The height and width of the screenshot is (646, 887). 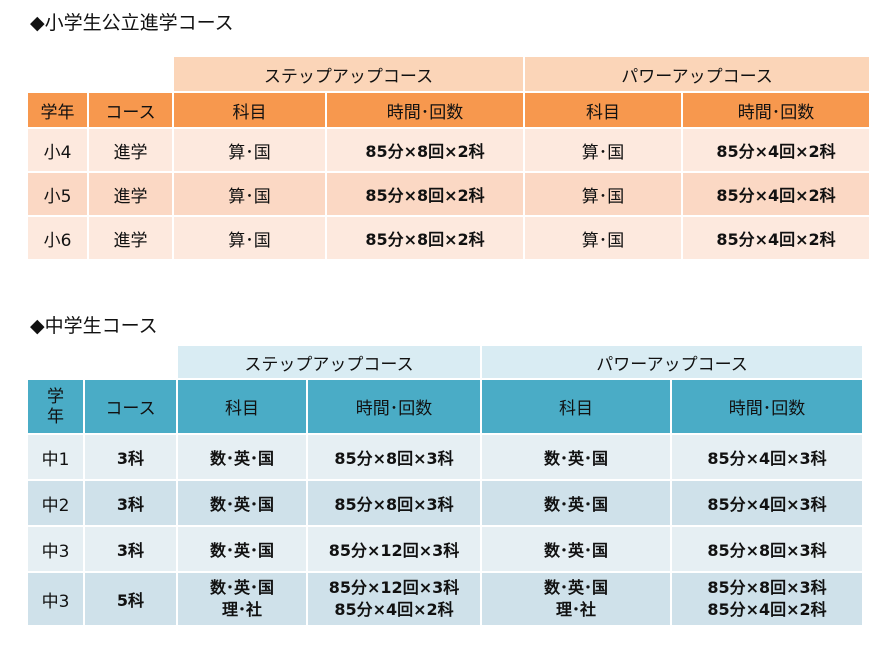 I want to click on grade-cell: 小5, so click(x=57, y=194).